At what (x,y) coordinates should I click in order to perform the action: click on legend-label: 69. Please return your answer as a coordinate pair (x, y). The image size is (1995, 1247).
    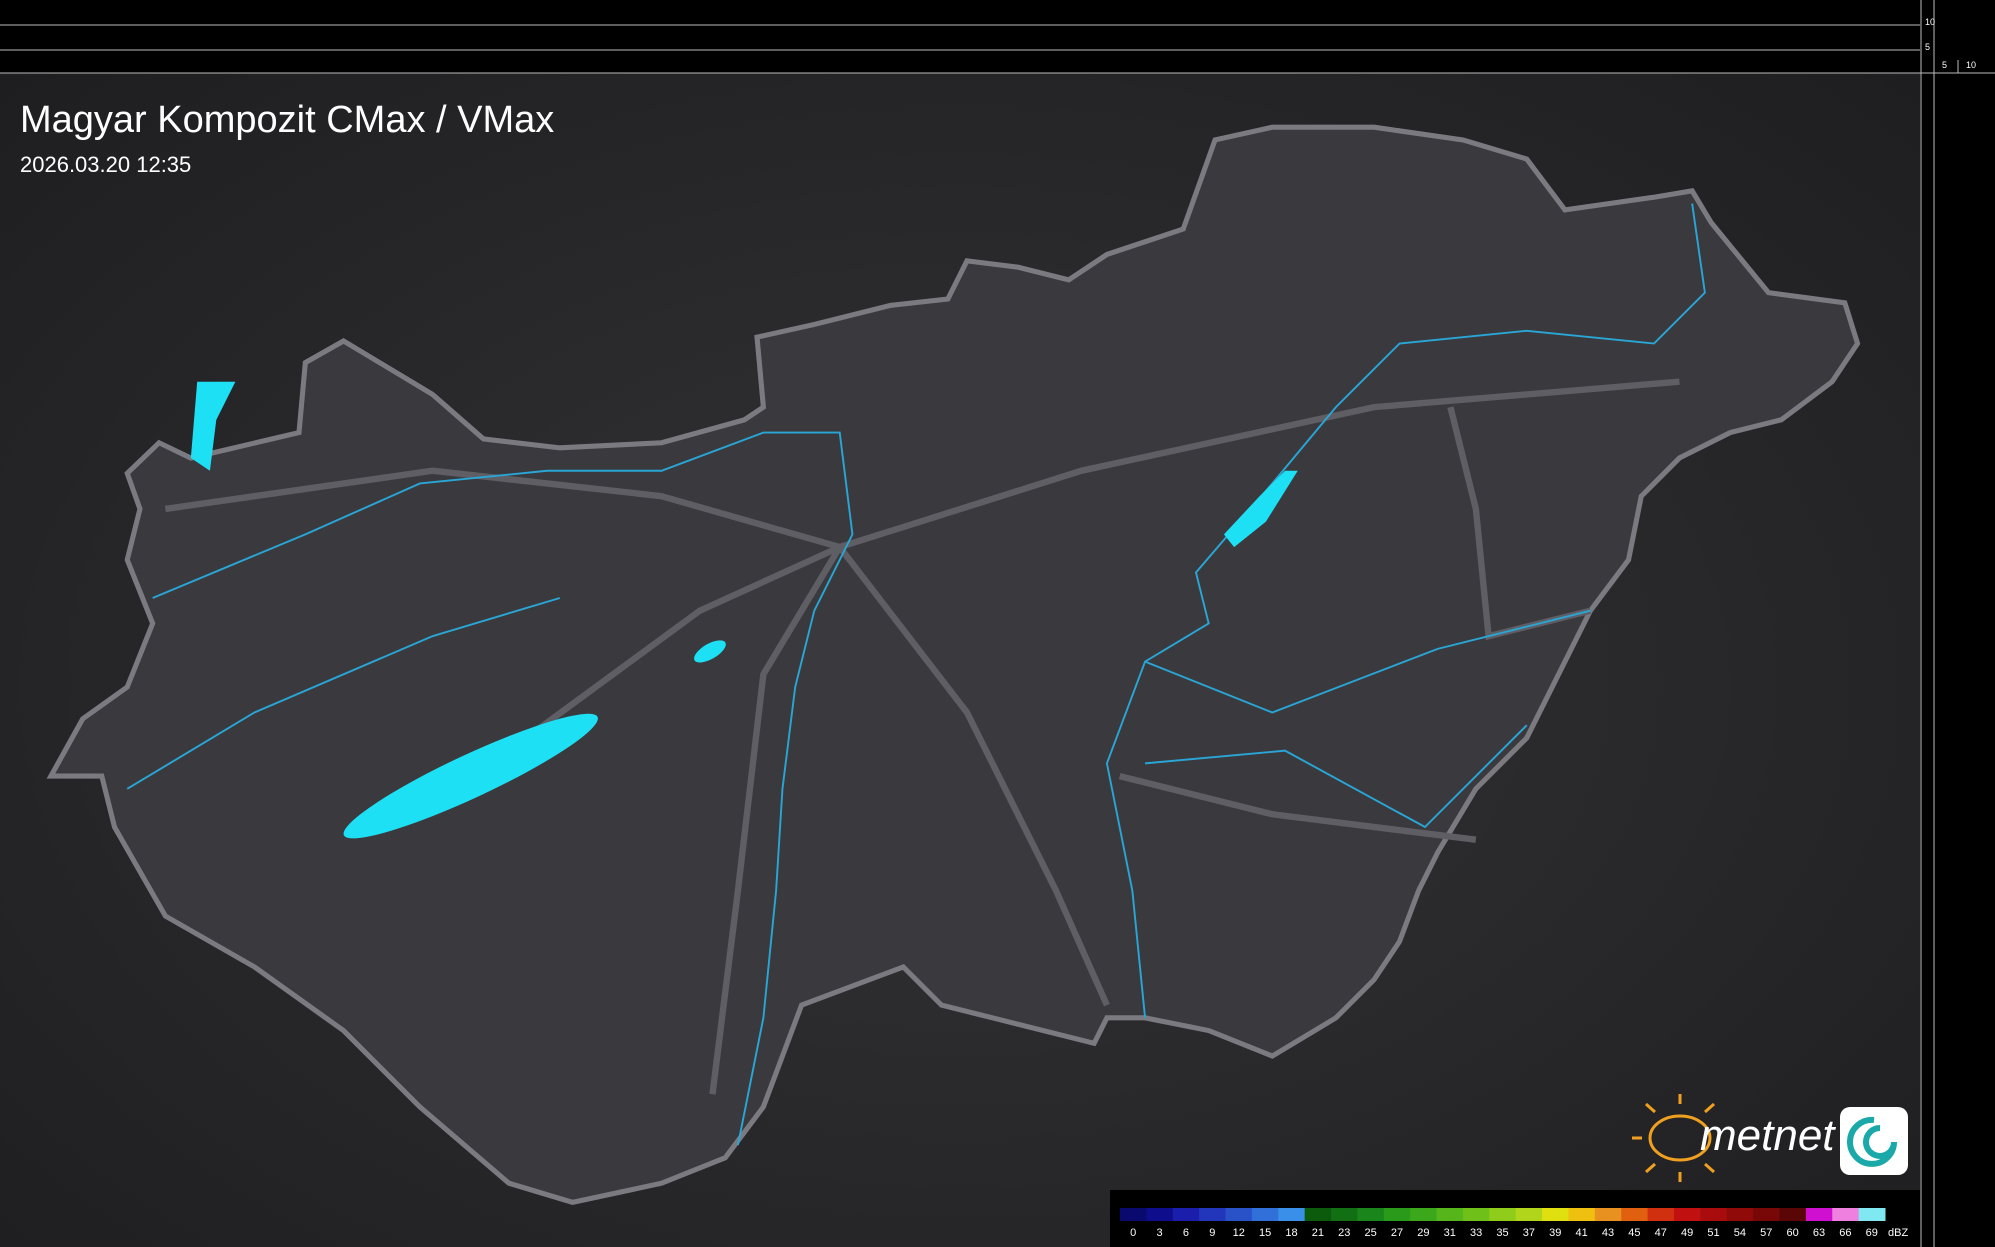
    Looking at the image, I should click on (1872, 1233).